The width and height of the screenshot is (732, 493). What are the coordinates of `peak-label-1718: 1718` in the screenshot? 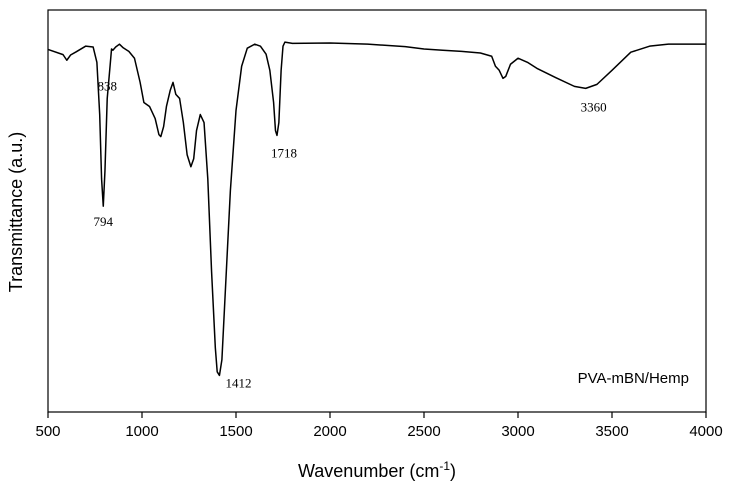 It's located at (284, 152).